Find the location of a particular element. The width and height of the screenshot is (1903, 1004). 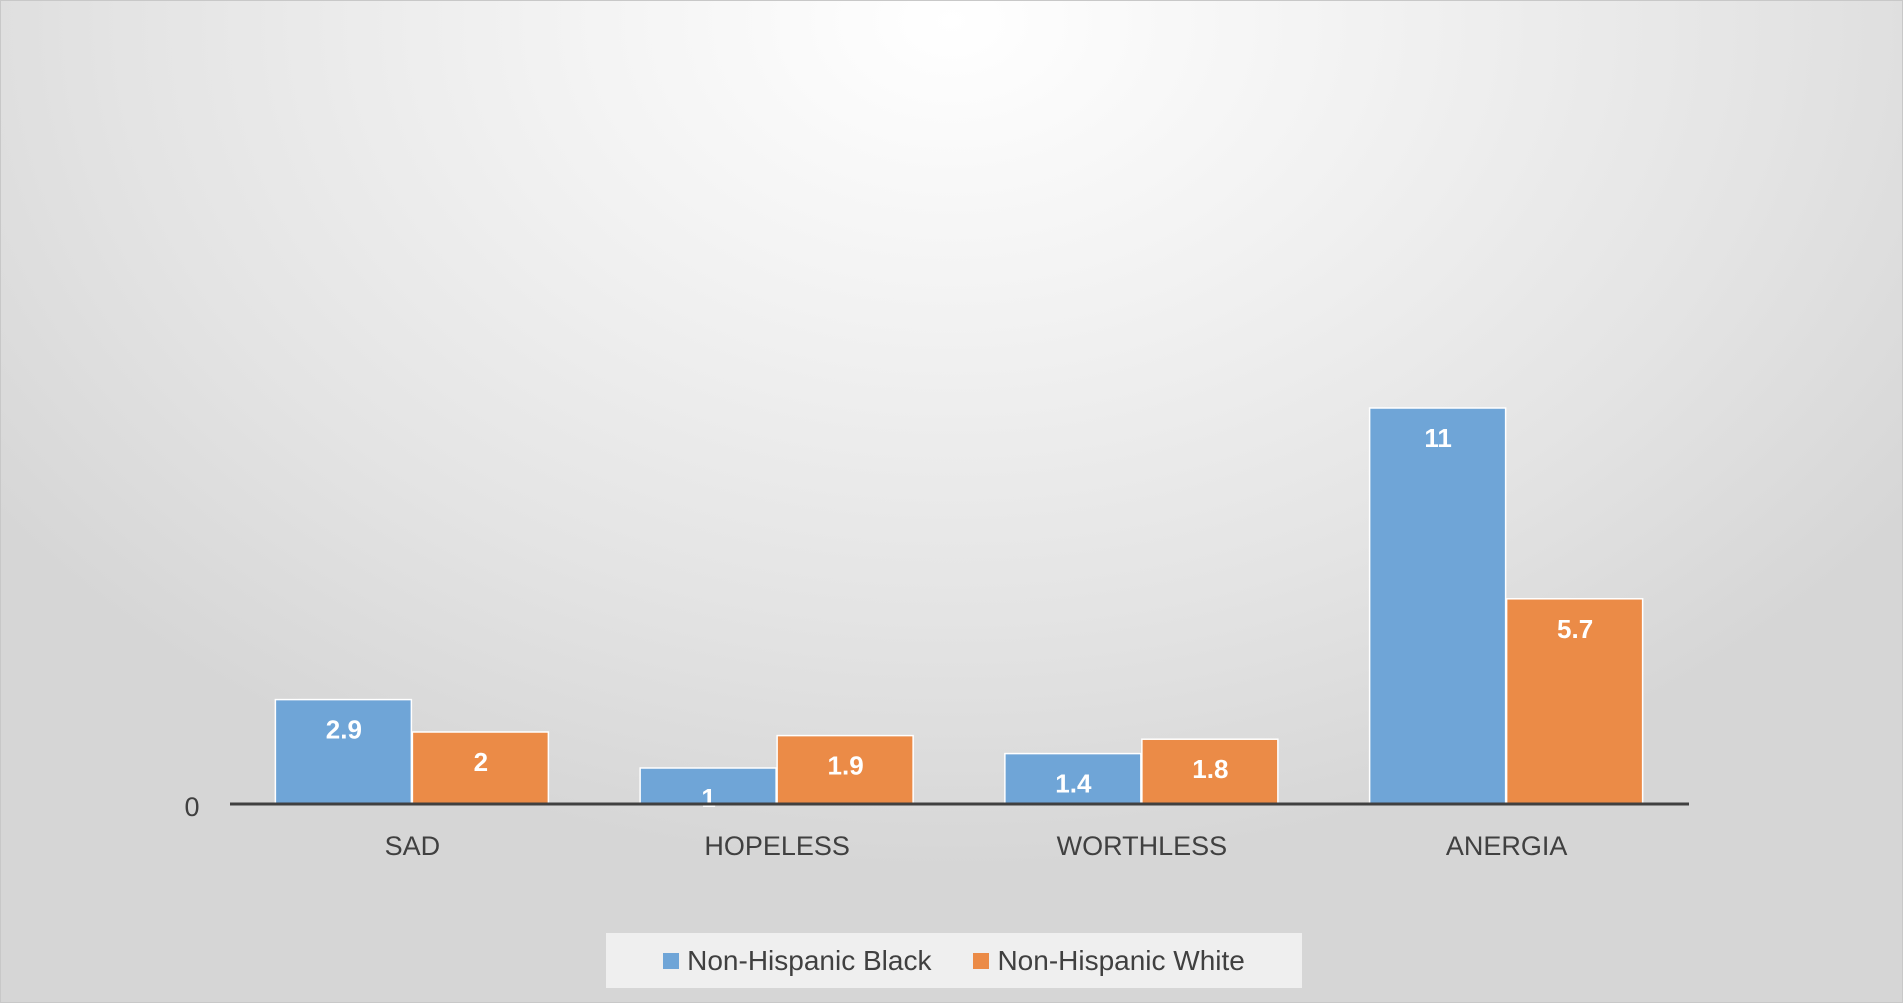

bar-non-hispanic-black-sad is located at coordinates (343, 751).